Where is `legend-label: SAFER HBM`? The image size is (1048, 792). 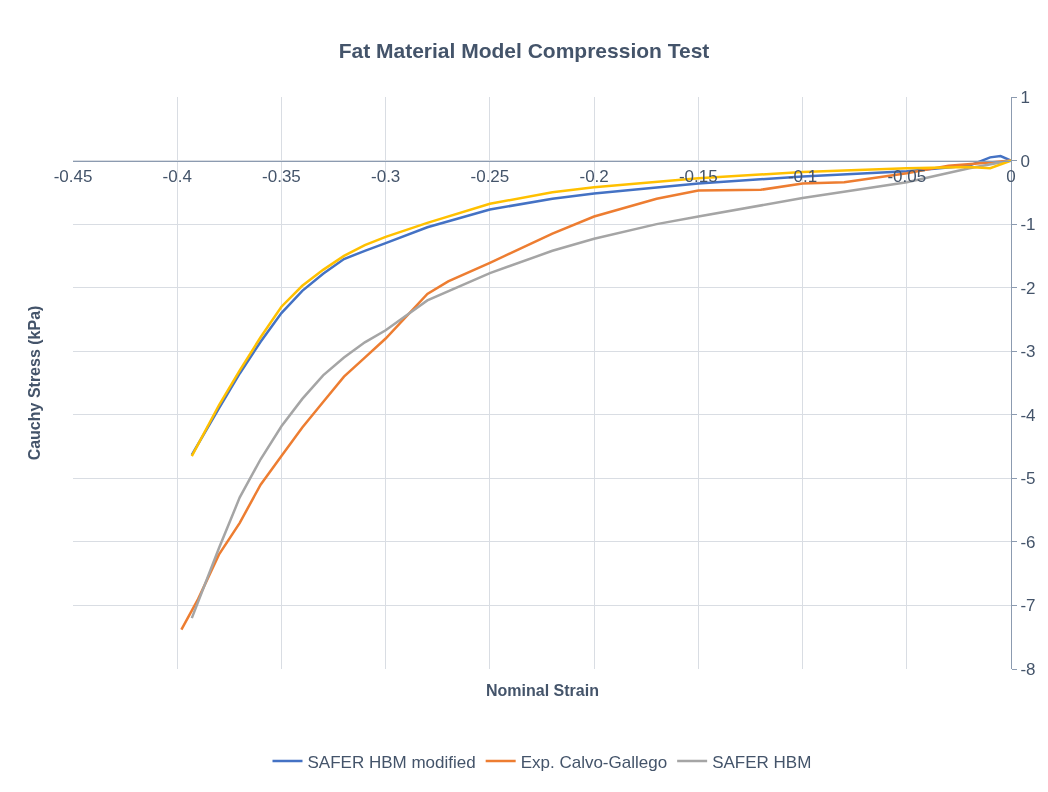 legend-label: SAFER HBM is located at coordinates (762, 762).